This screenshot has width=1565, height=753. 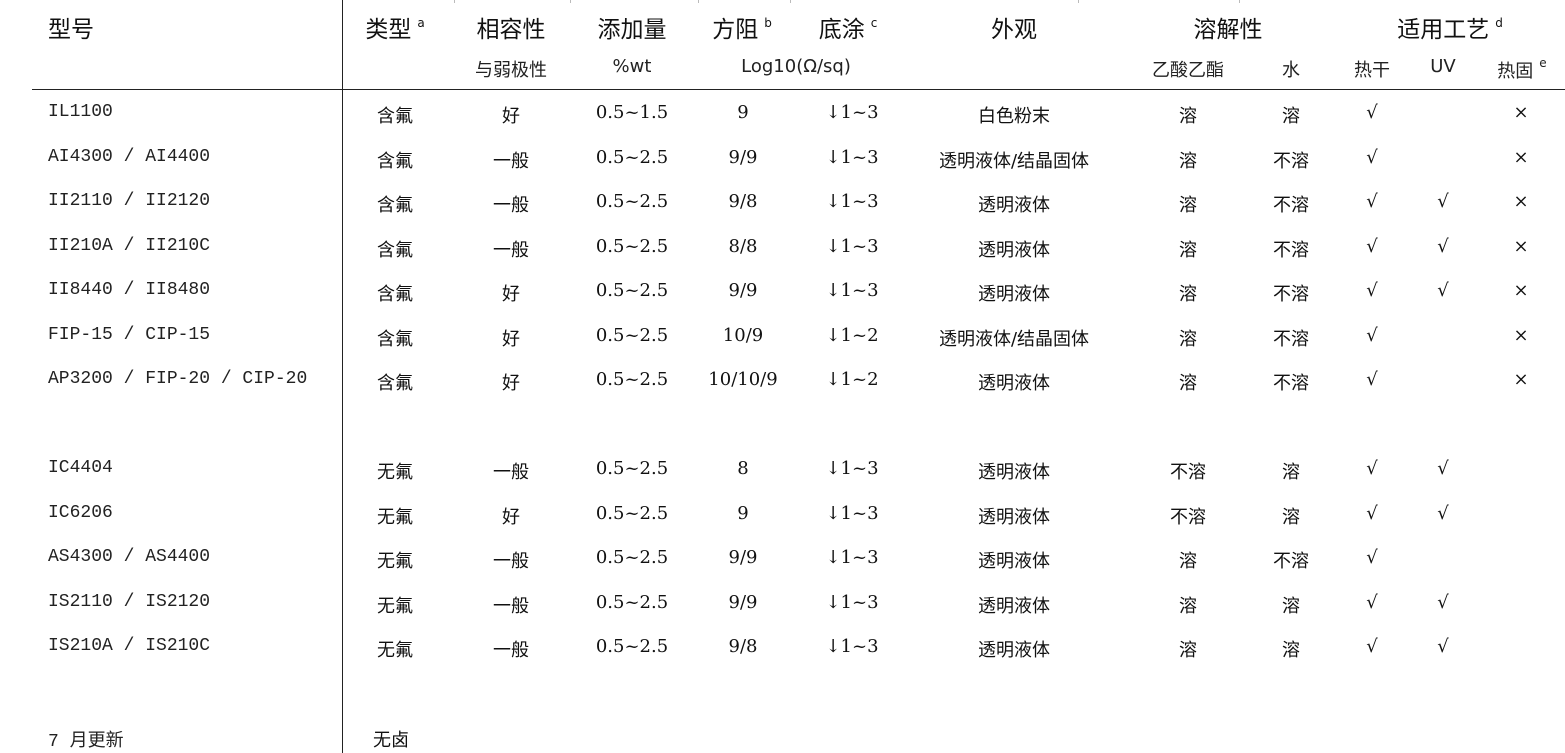 I want to click on cell-base: ↓1~2, so click(x=852, y=335).